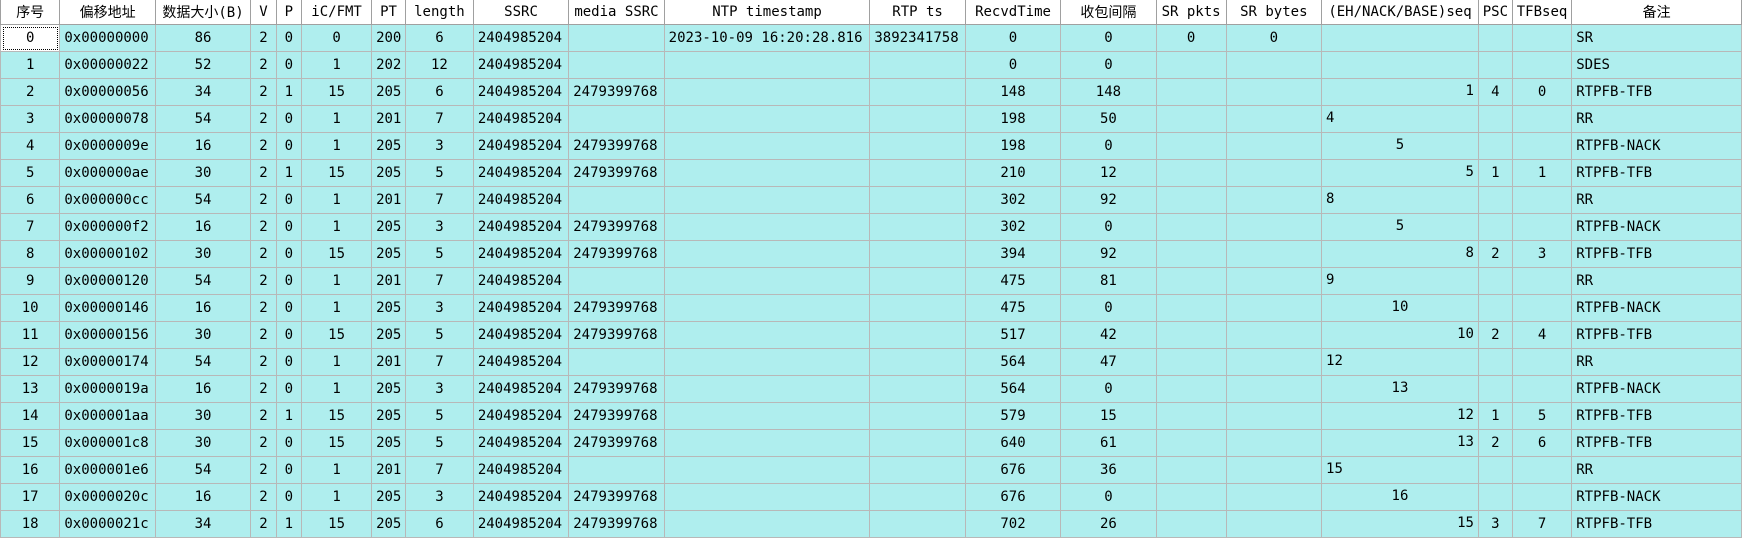  Describe the element at coordinates (203, 38) in the screenshot. I see `cell-size: 86` at that location.